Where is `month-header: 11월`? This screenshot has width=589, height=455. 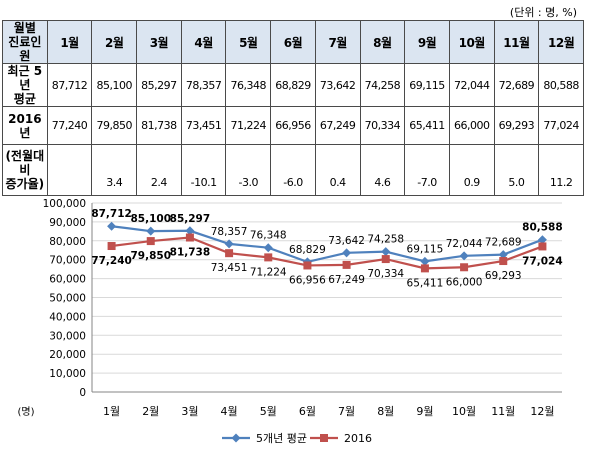
month-header: 11월 is located at coordinates (516, 42).